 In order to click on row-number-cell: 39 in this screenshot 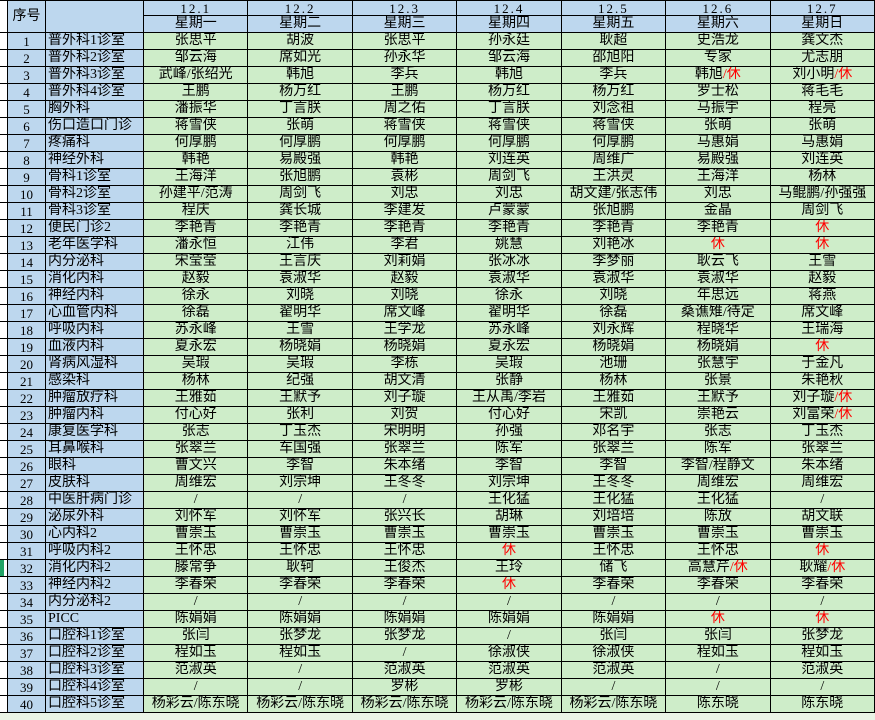, I will do `click(27, 687)`.